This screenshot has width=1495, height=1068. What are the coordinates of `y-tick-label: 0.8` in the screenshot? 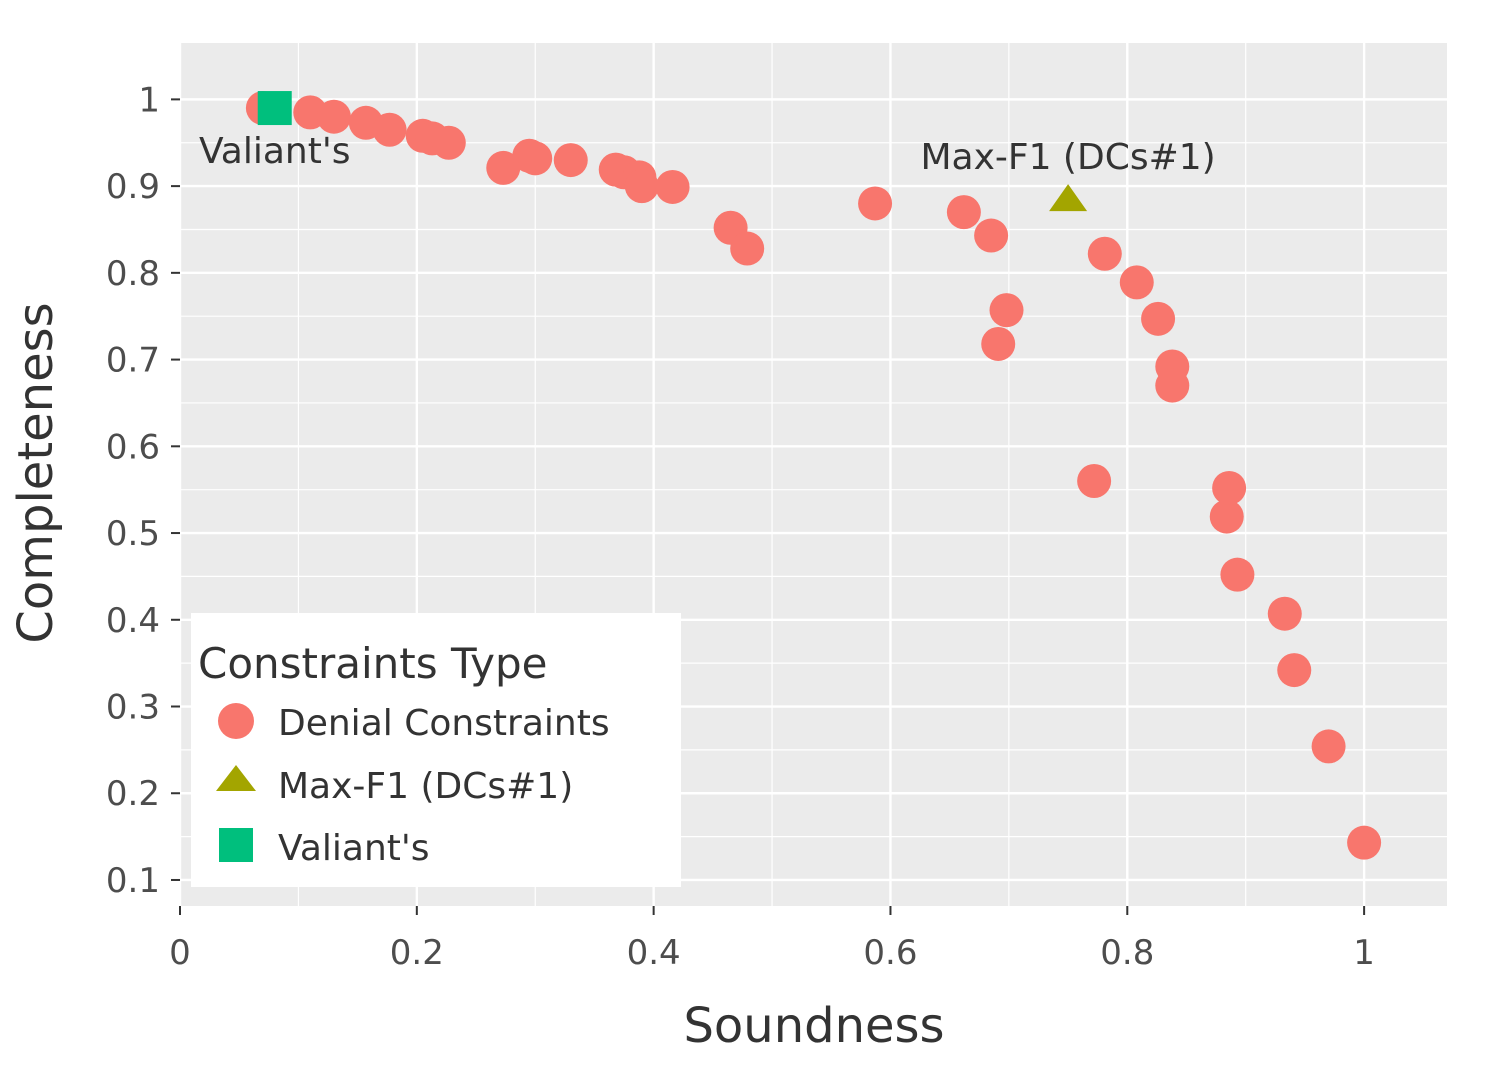 It's located at (133, 274).